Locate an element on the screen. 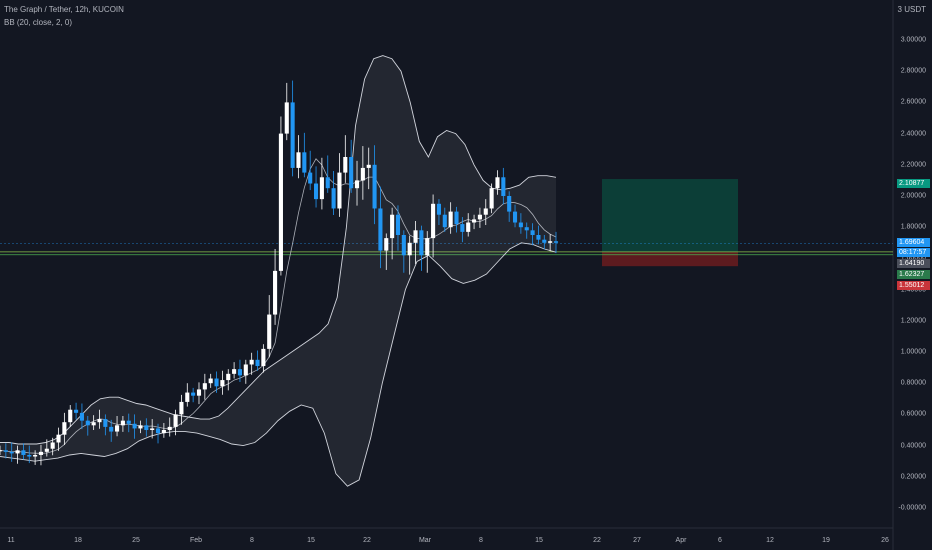 The height and width of the screenshot is (550, 932). price-label: 08:17:57 is located at coordinates (913, 252).